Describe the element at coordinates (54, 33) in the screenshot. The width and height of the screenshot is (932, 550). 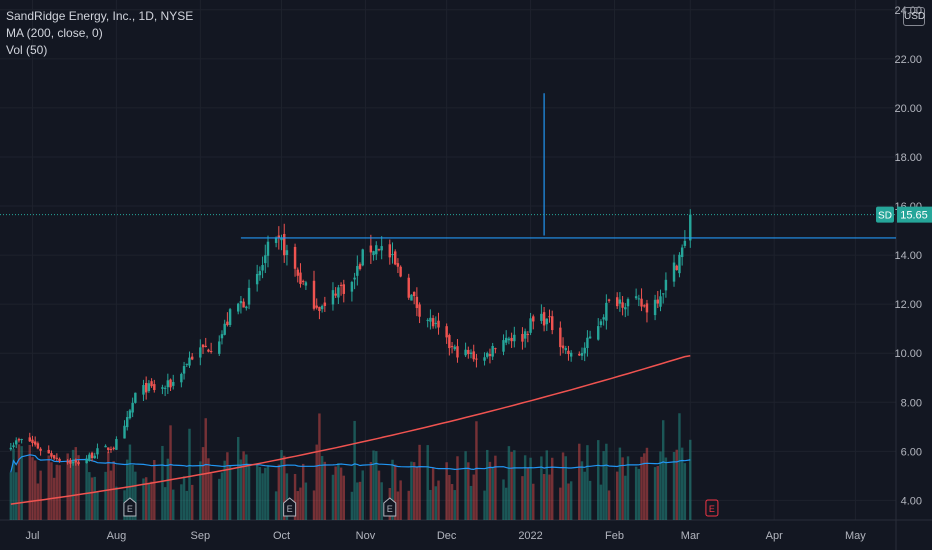
I see `ma-legend: MA (200, close, 0)` at that location.